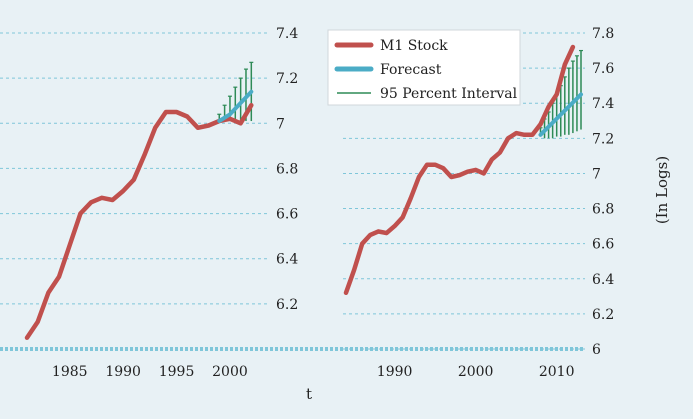 The height and width of the screenshot is (419, 693). Describe the element at coordinates (603, 280) in the screenshot. I see `right-y-tick-label: 6.4` at that location.